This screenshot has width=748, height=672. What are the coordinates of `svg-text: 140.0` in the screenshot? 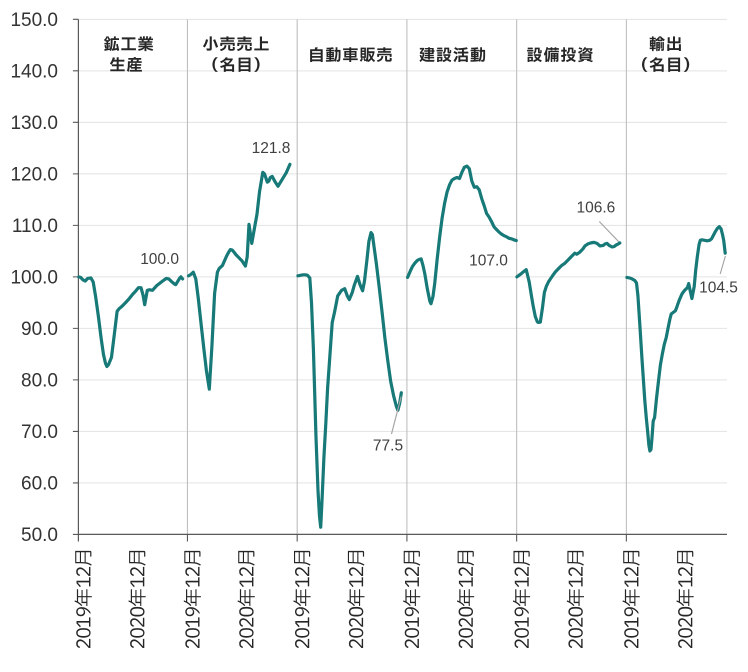 It's located at (34, 72).